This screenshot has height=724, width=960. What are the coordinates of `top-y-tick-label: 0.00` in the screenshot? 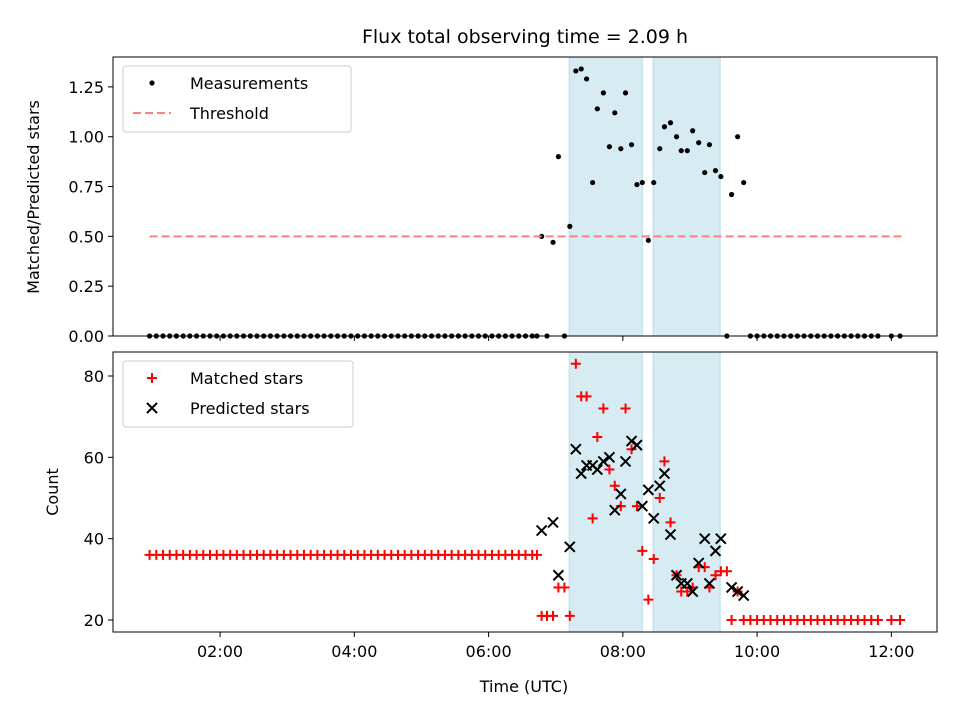 It's located at (86, 336).